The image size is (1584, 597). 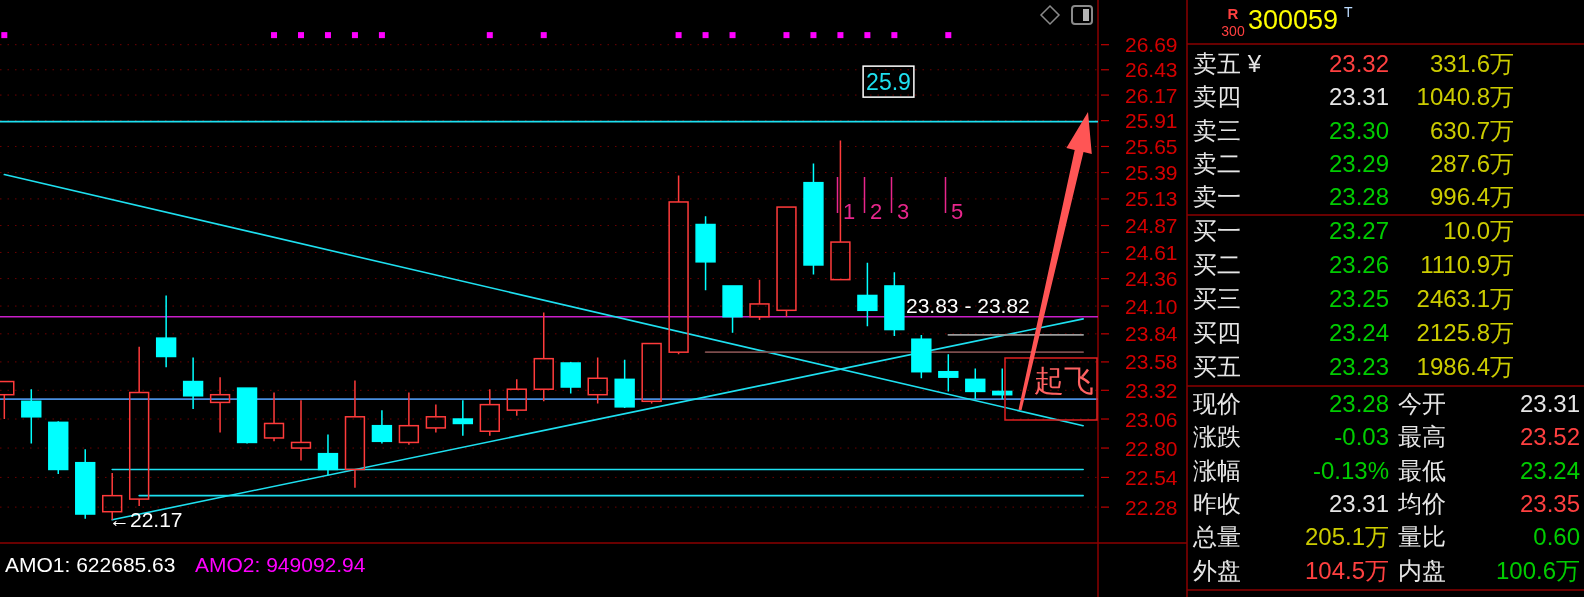 What do you see at coordinates (1217, 332) in the screenshot?
I see `text: 买四` at bounding box center [1217, 332].